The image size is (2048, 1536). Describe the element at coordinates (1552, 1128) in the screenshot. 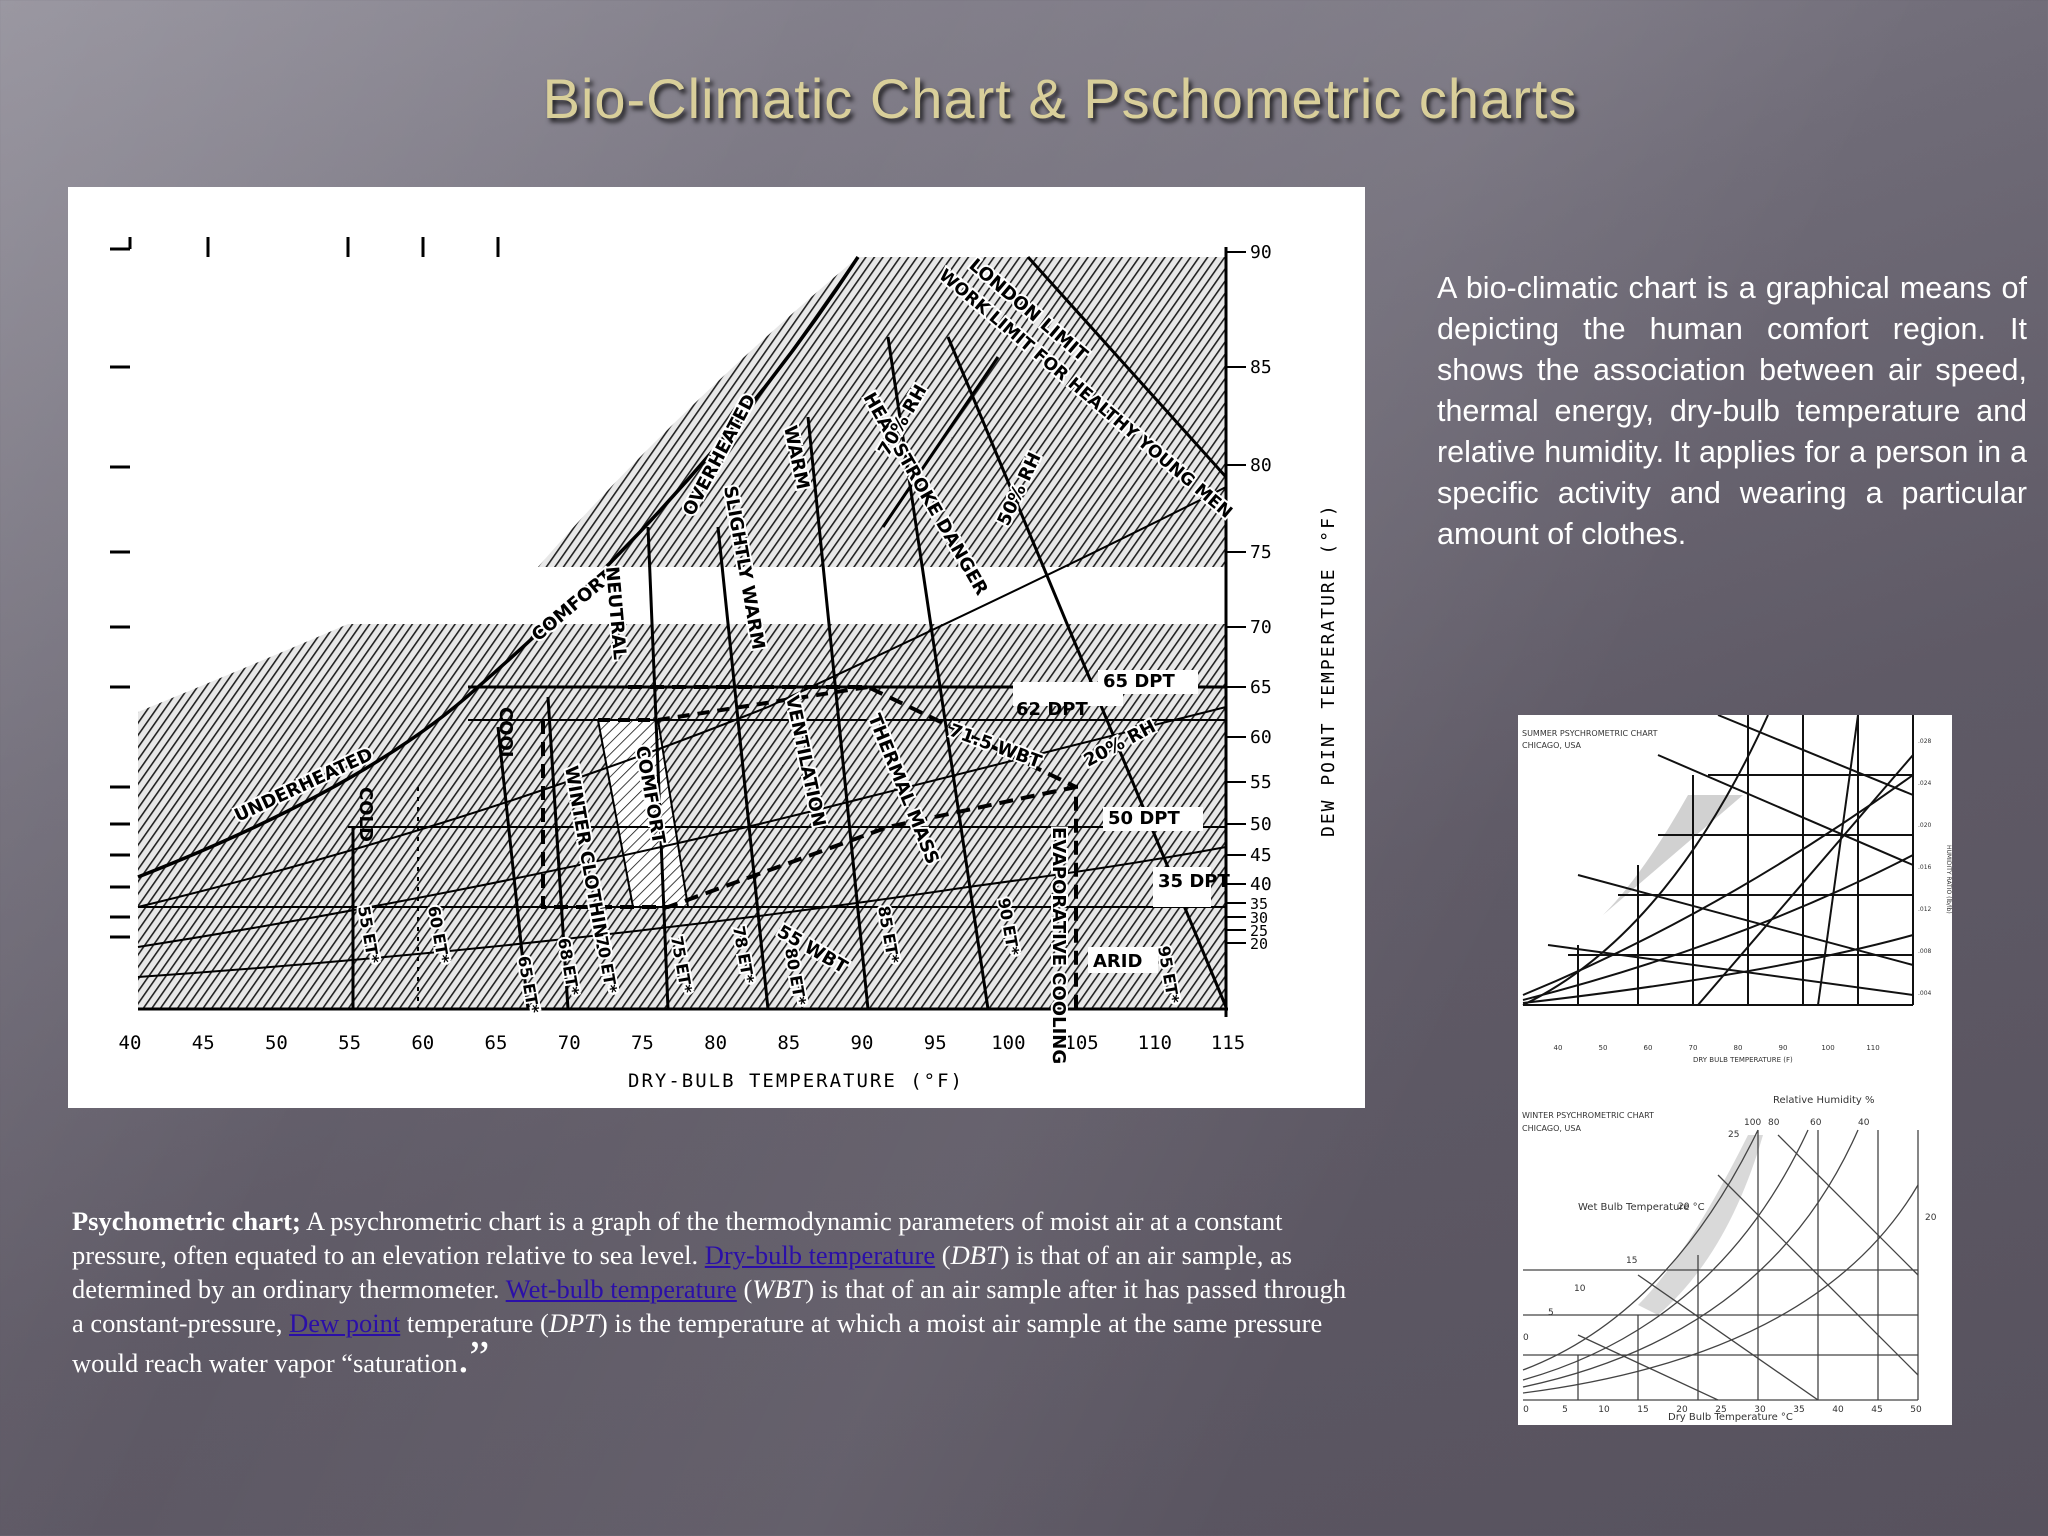

I see `winter-sub: CHICAGO, USA` at that location.